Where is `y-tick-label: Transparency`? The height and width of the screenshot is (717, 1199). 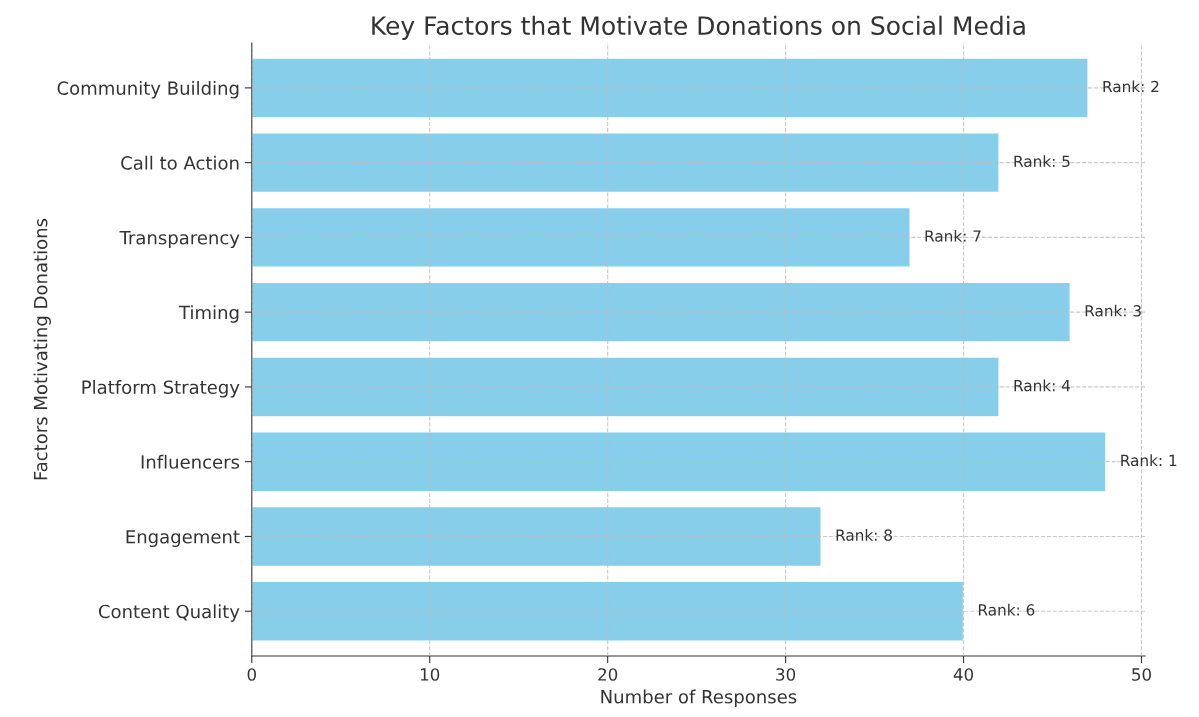 y-tick-label: Transparency is located at coordinates (179, 240).